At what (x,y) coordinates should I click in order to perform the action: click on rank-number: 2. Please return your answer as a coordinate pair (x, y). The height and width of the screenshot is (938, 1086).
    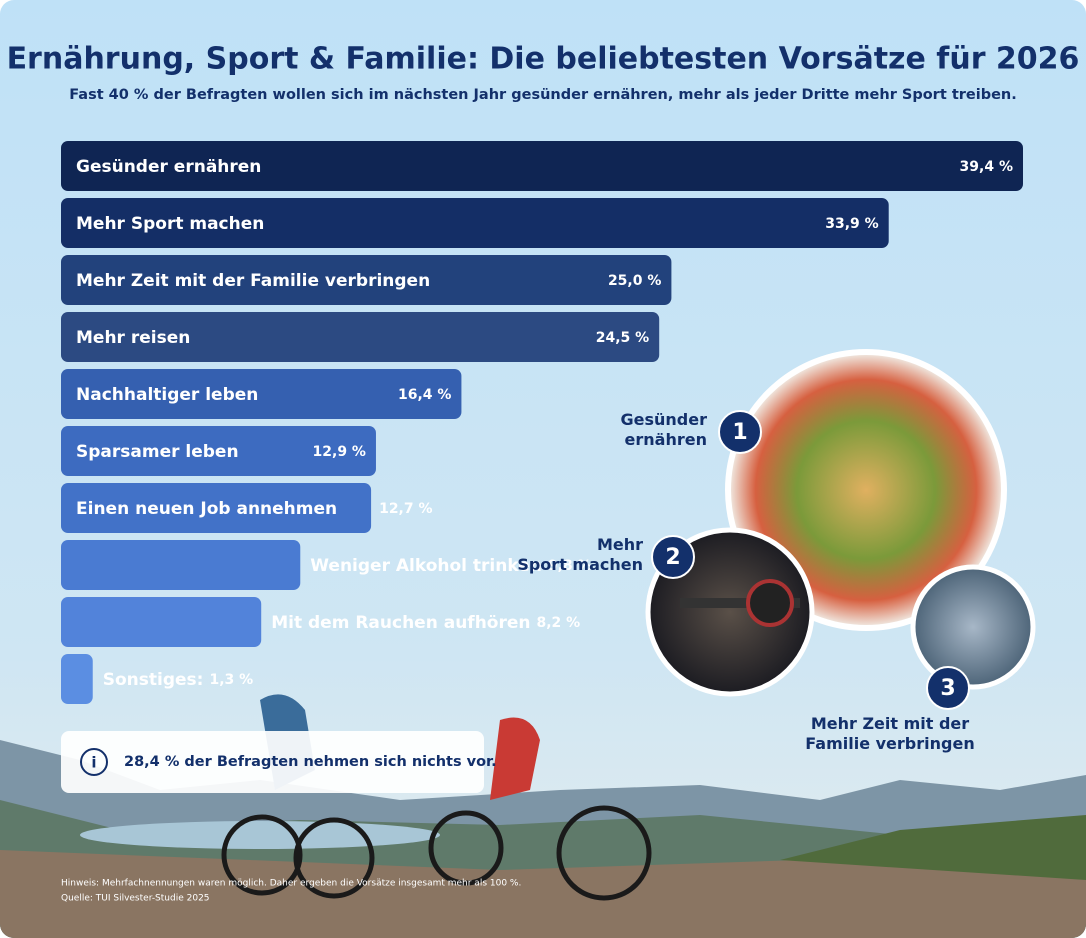
    Looking at the image, I should click on (672, 557).